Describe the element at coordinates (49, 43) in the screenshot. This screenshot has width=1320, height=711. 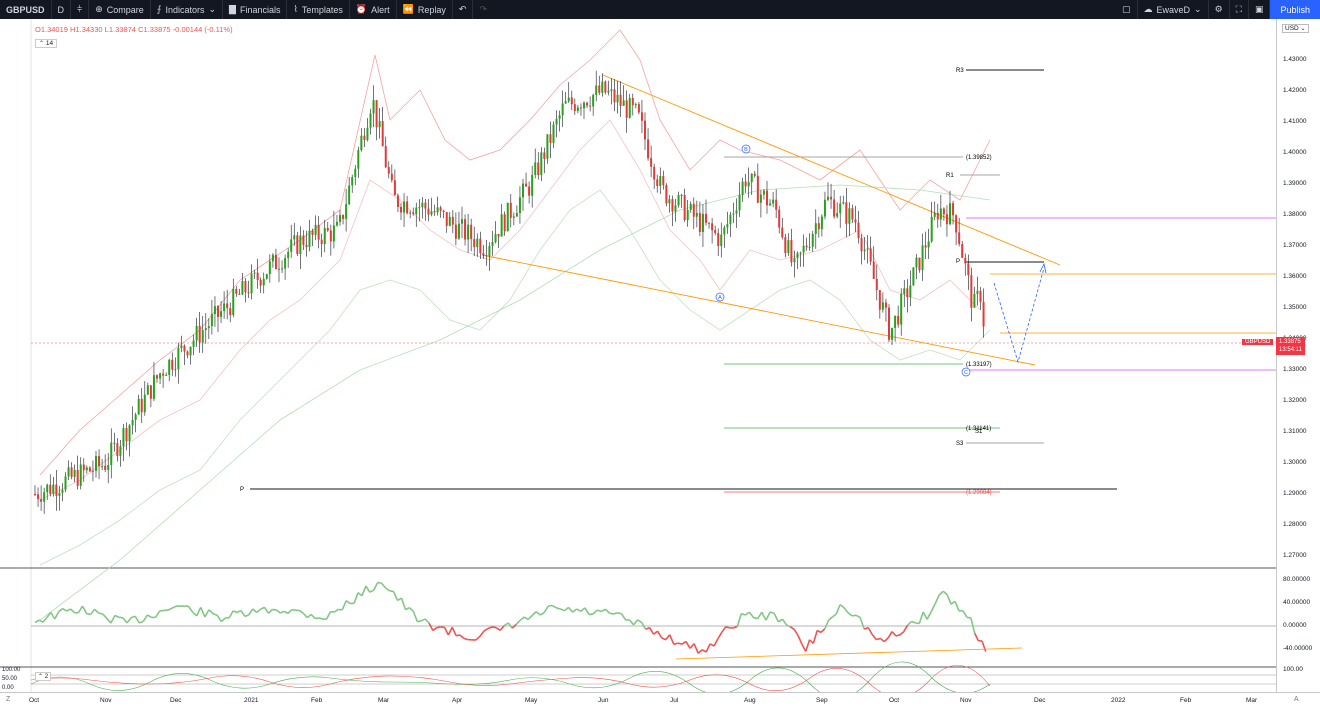
I see `legend-badge: 14` at that location.